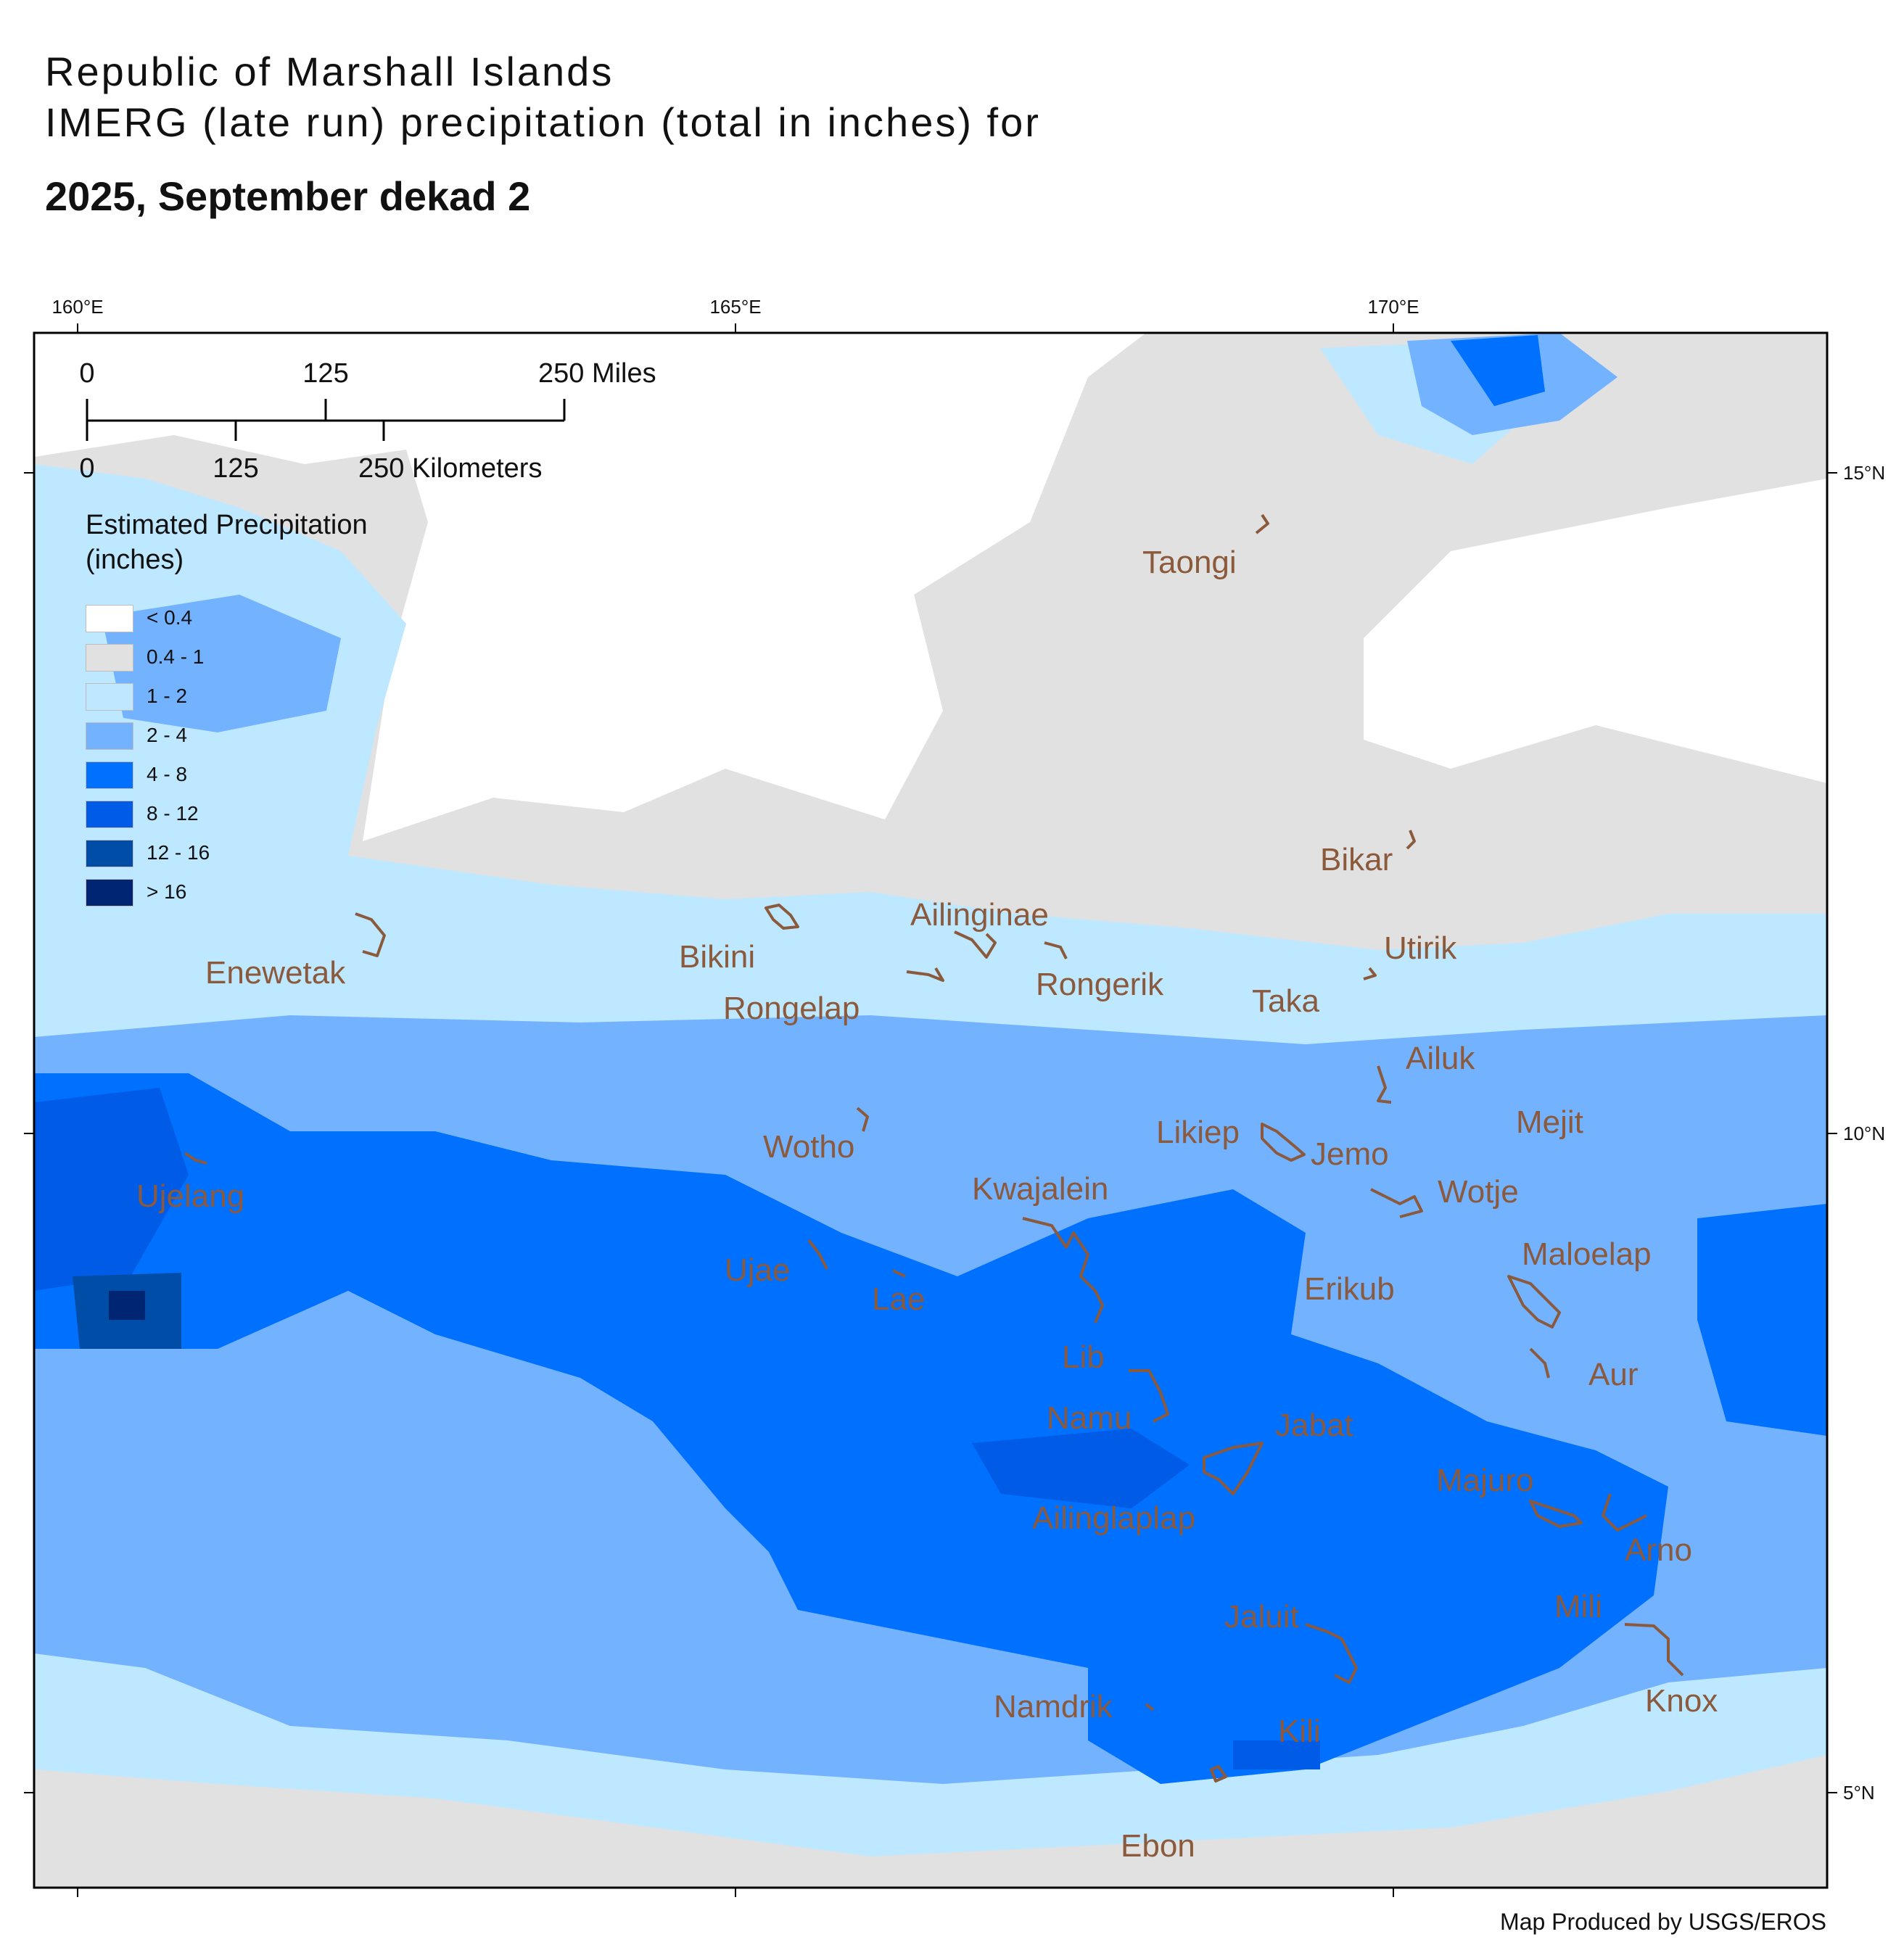  What do you see at coordinates (1299, 1731) in the screenshot?
I see `atoll-label-kili: Kili` at bounding box center [1299, 1731].